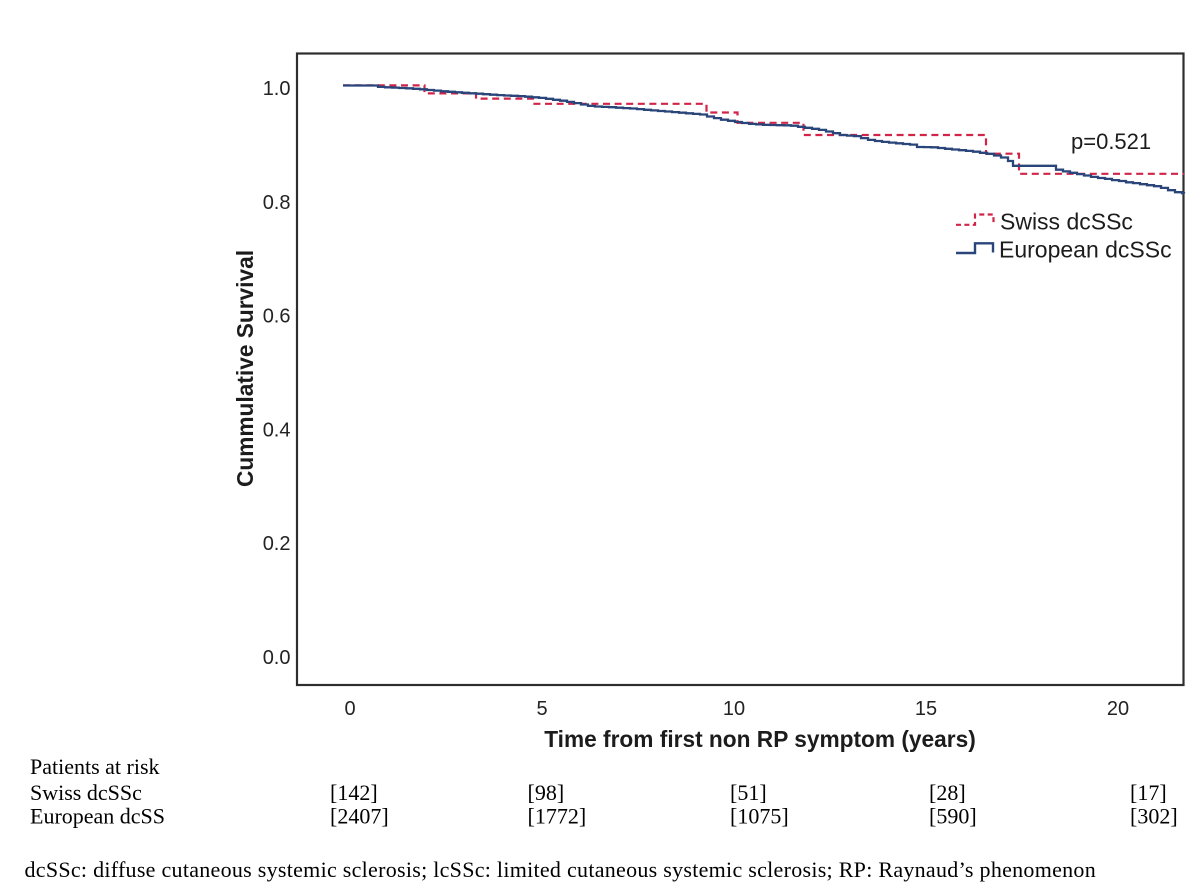 This screenshot has height=891, width=1200. Describe the element at coordinates (97, 816) in the screenshot. I see `svg-text: European dcSS` at that location.